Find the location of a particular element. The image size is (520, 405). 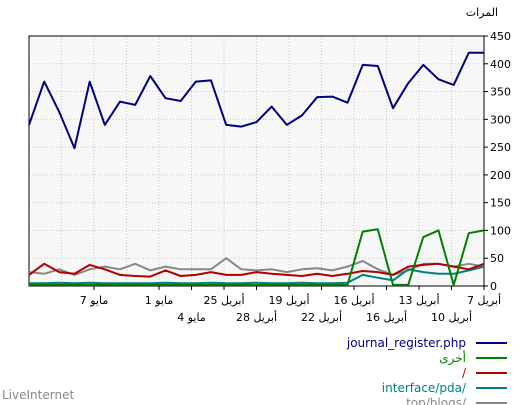

x-tick-label: 22 أبريل is located at coordinates (321, 317).